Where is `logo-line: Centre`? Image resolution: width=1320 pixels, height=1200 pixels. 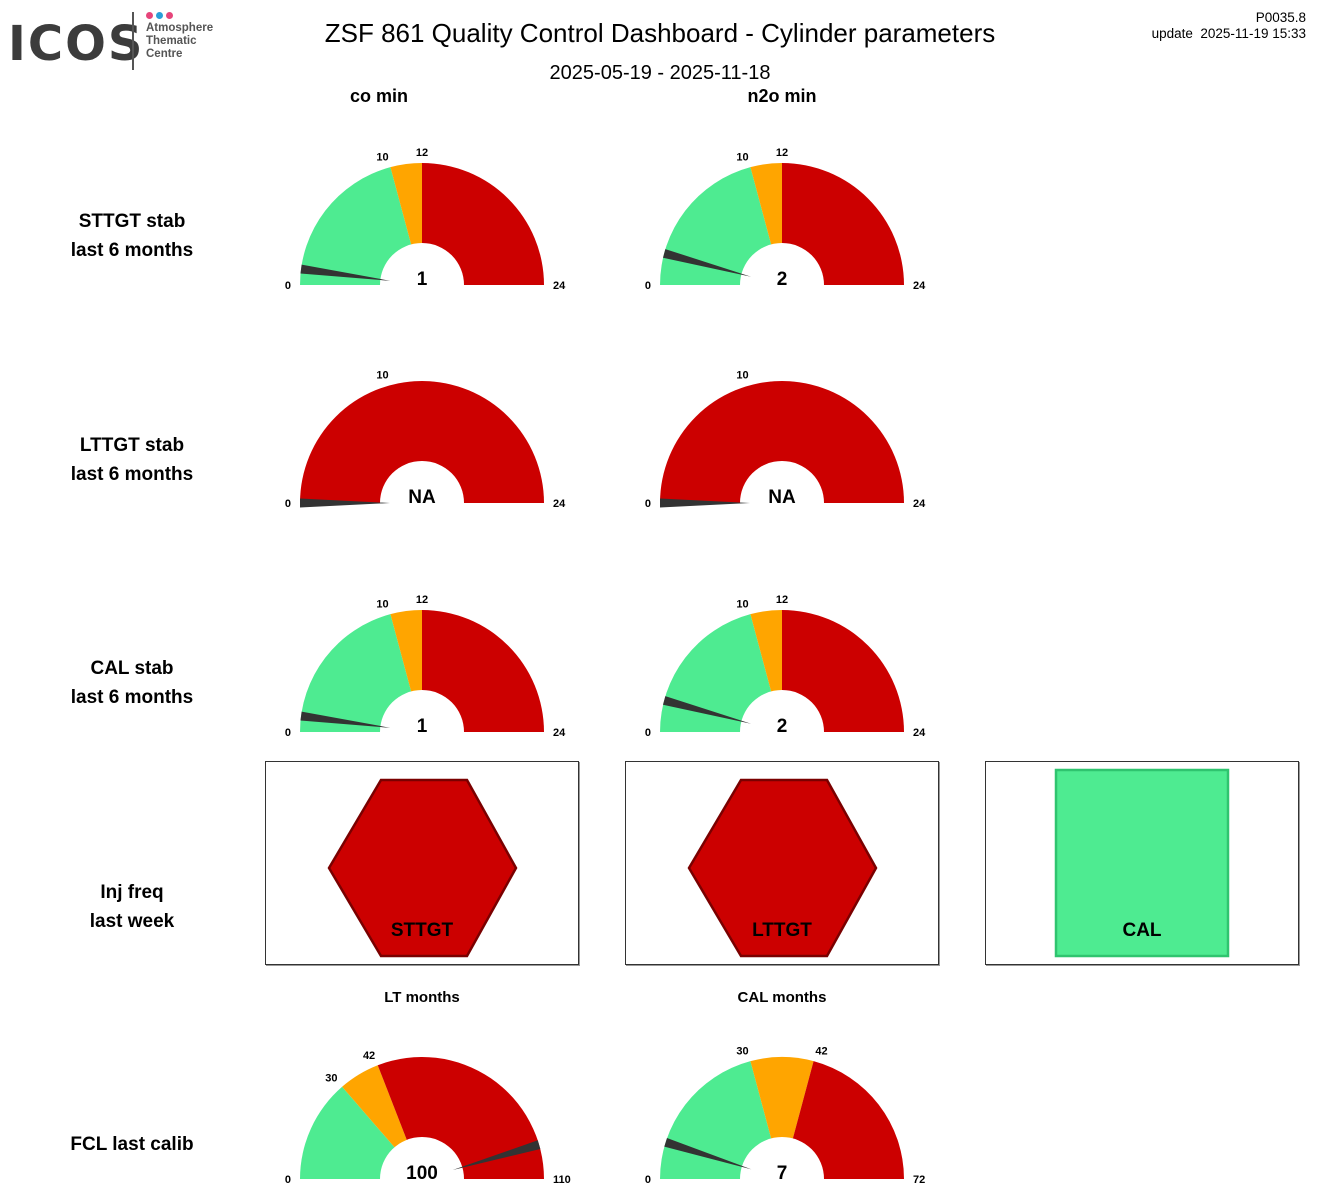 logo-line: Centre is located at coordinates (164, 54).